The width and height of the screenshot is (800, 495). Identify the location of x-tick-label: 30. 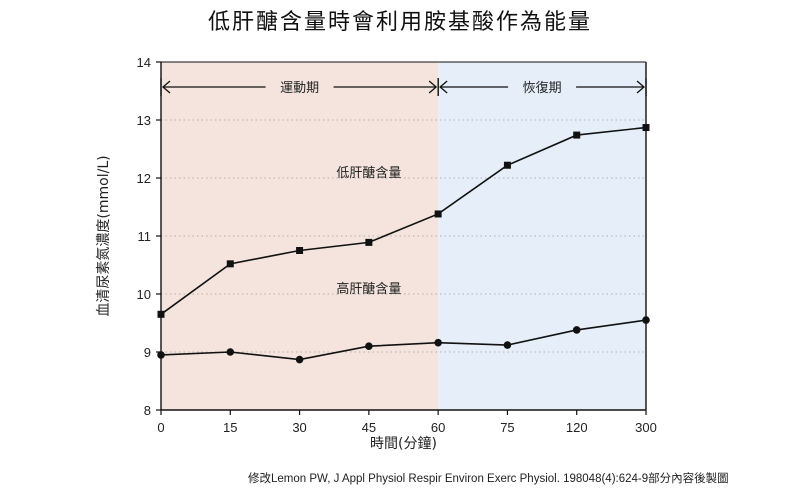
(299, 427).